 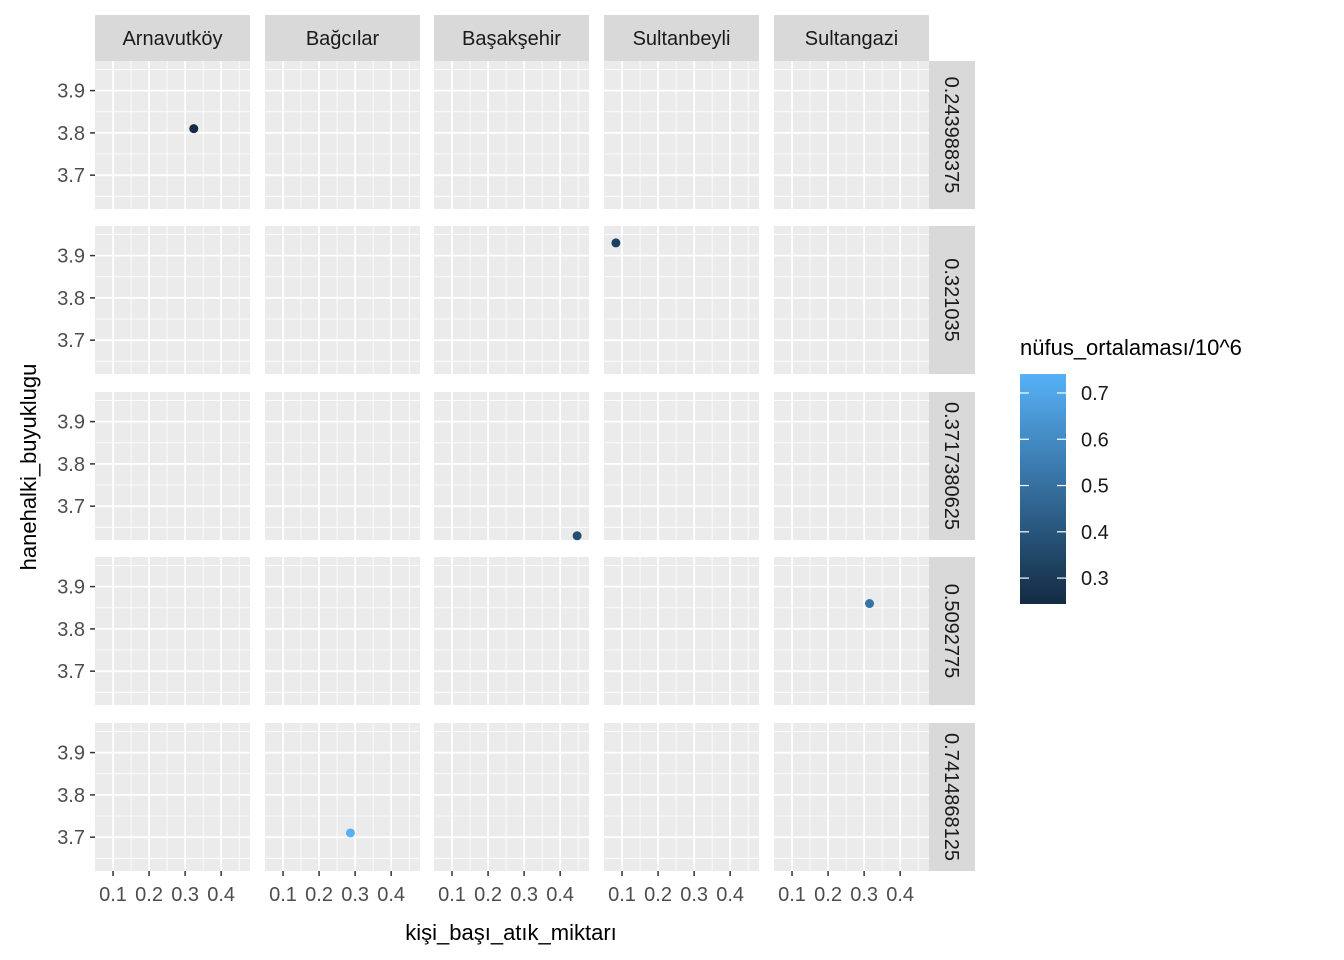 I want to click on facet-col-label: Arnavutköy, so click(x=172, y=39).